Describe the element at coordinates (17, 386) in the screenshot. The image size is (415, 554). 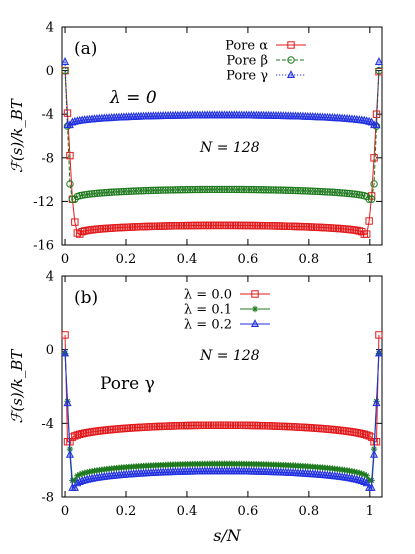
I see `y-axis-label: ℱ(s)/k_BT` at that location.